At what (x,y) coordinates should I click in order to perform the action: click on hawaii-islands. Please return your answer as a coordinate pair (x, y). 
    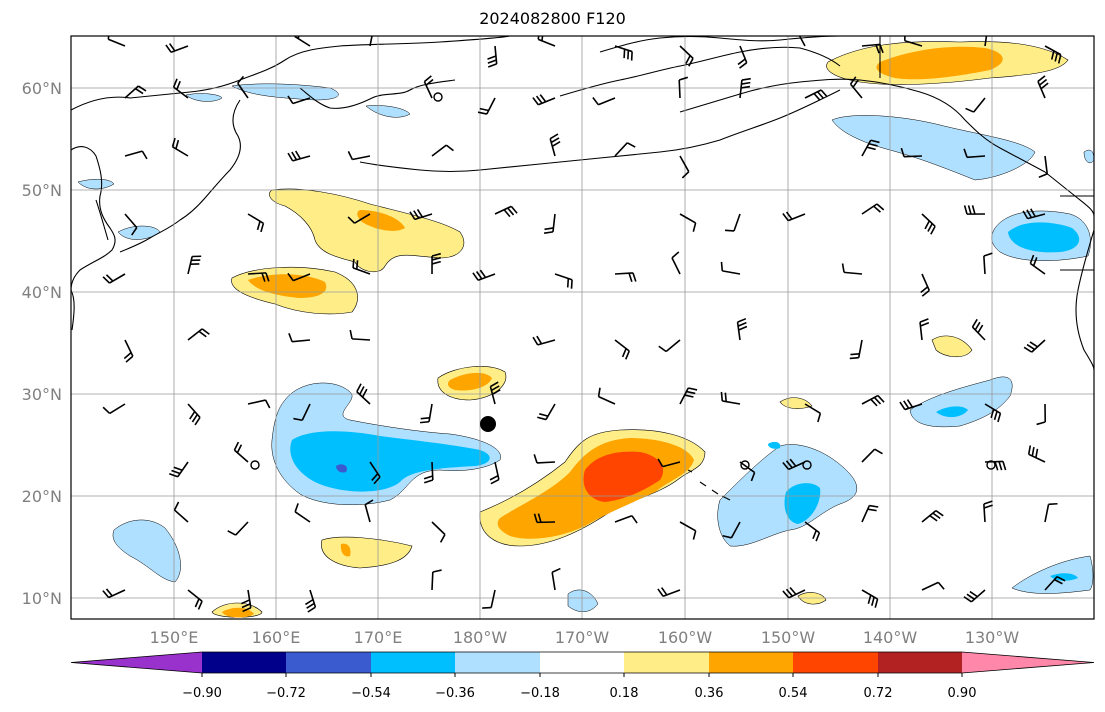
    Looking at the image, I should click on (709, 485).